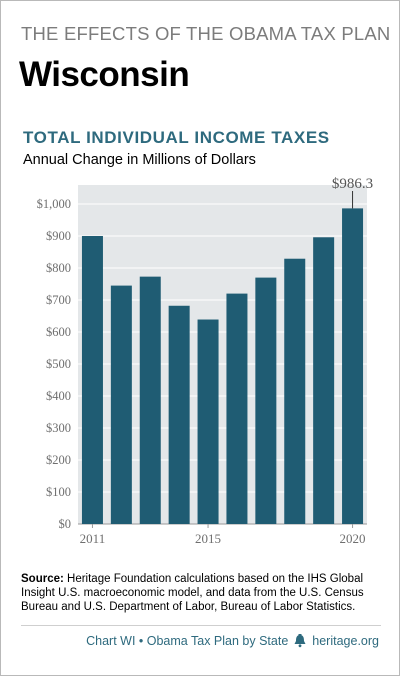 This screenshot has height=676, width=400. Describe the element at coordinates (300, 641) in the screenshot. I see `liberty-bell-icon` at that location.